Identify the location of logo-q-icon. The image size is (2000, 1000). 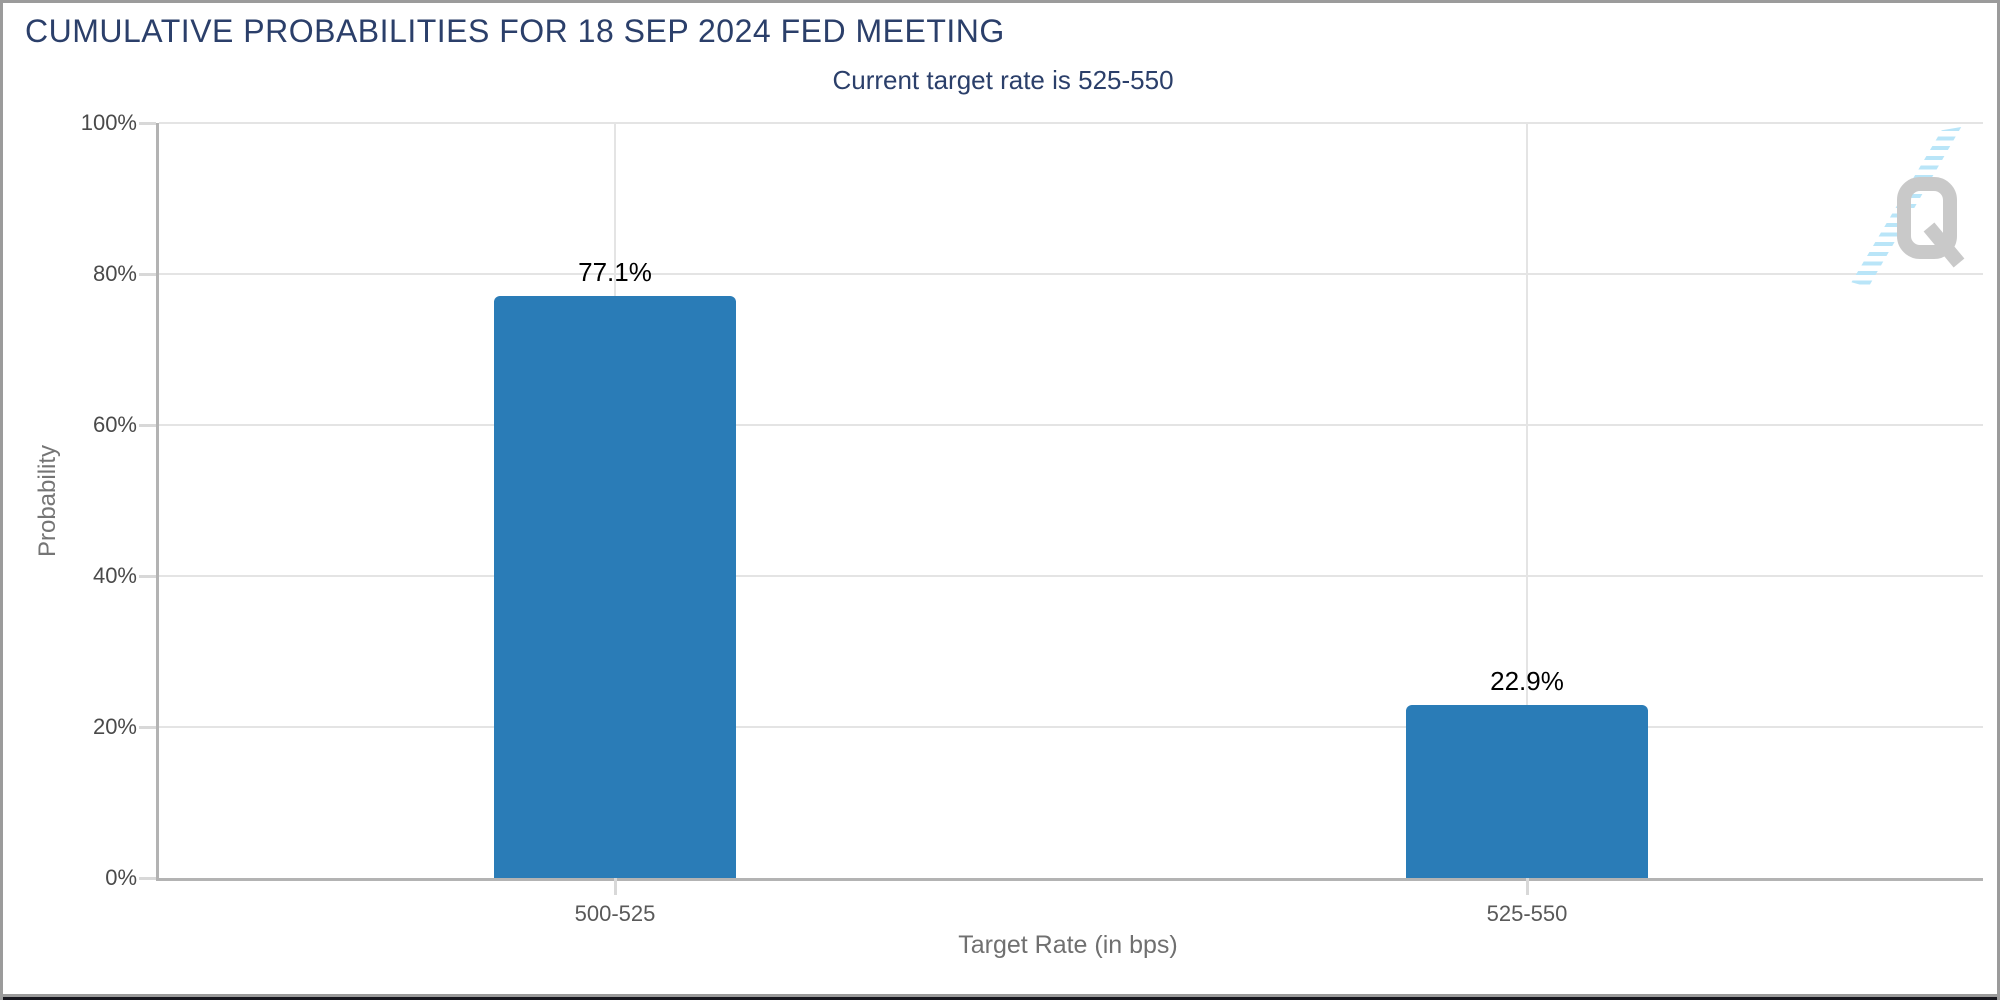
(1931, 222).